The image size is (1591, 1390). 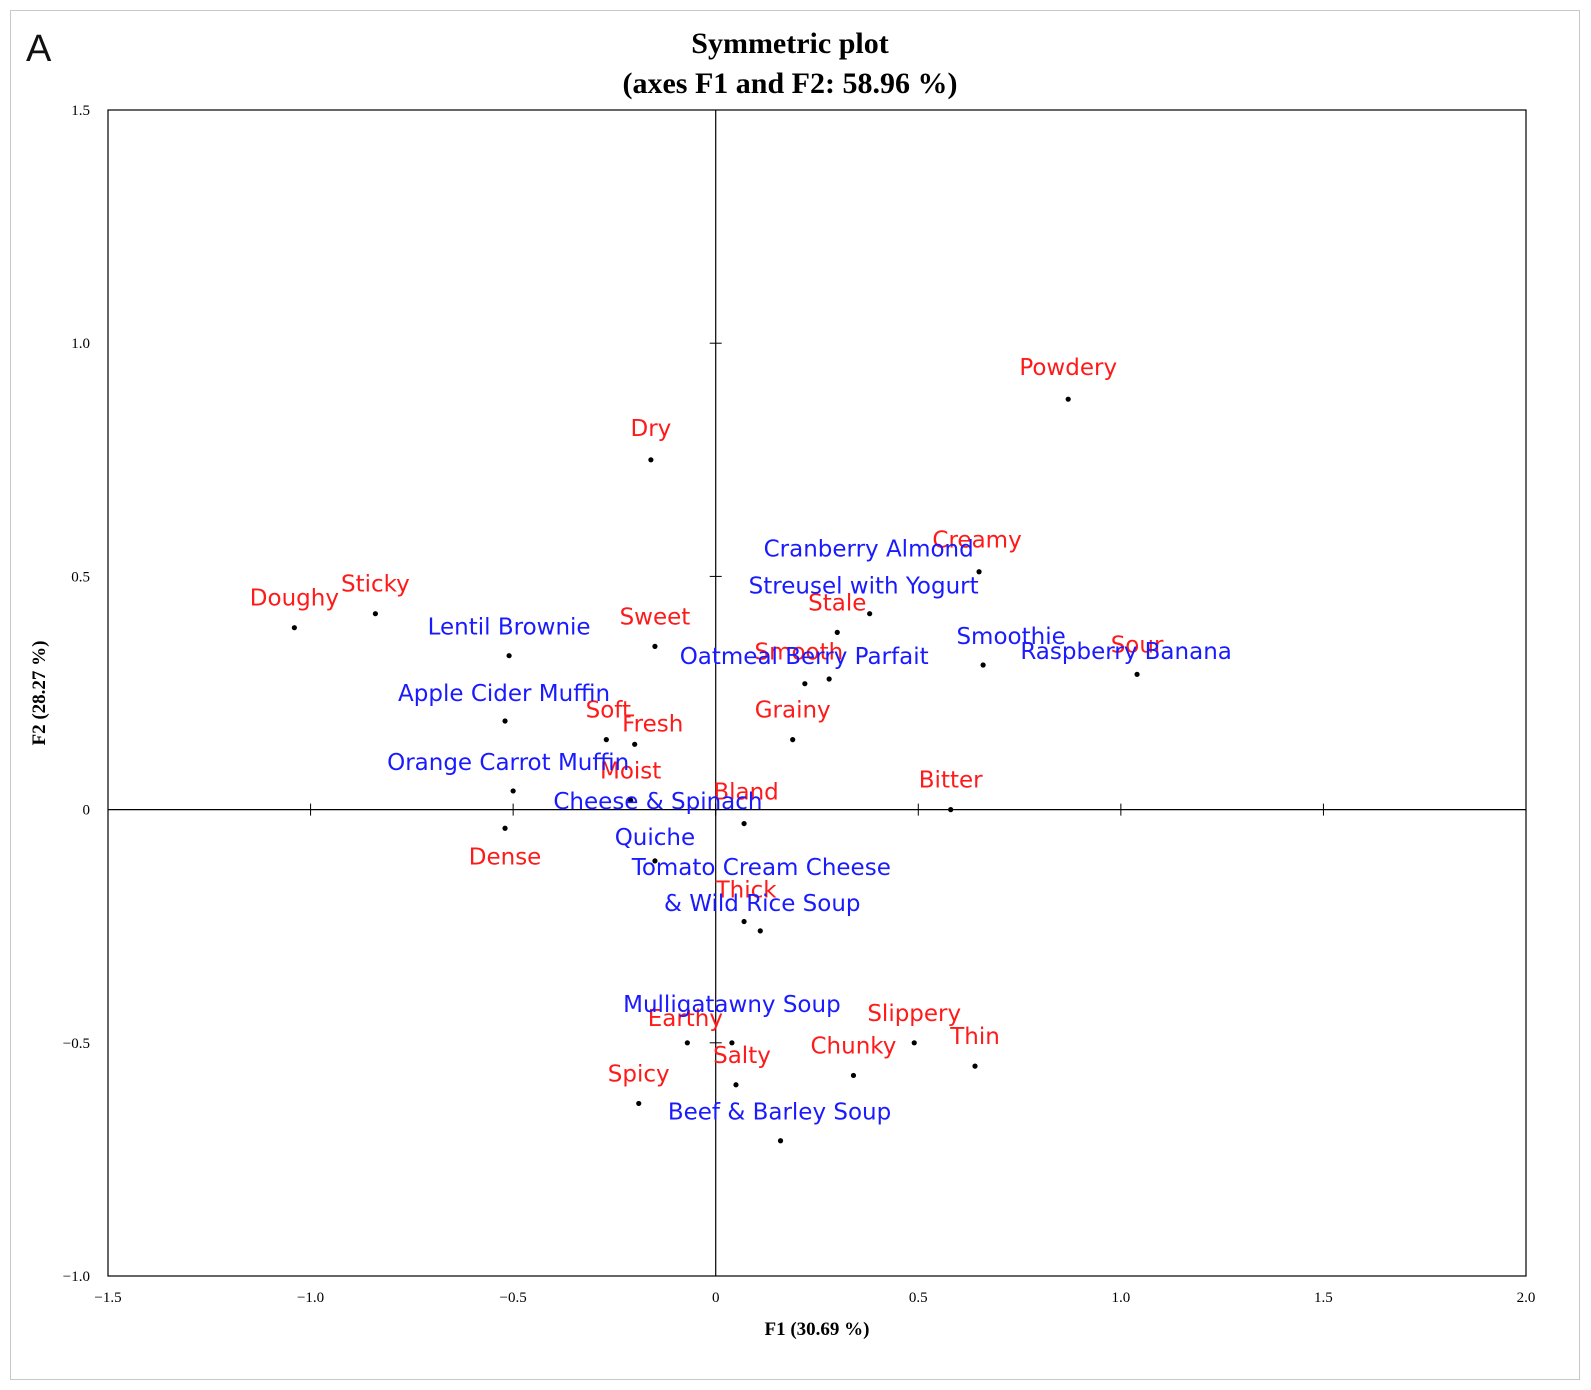 What do you see at coordinates (779, 1113) in the screenshot?
I see `point-label: Beef & Barley Soup` at bounding box center [779, 1113].